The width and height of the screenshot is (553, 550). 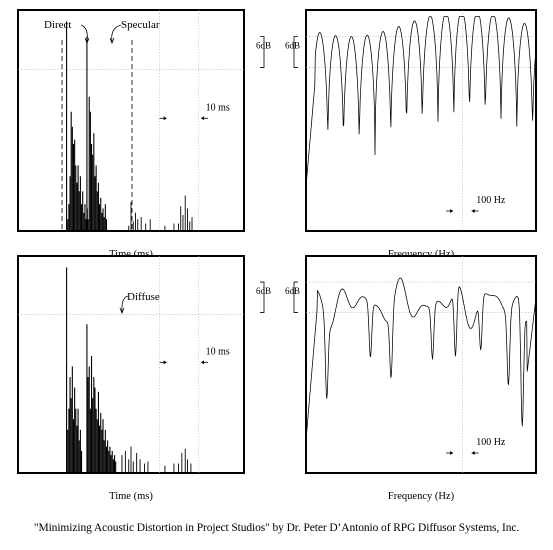 What do you see at coordinates (84, 33) in the screenshot?
I see `annotation-direct-pointer` at bounding box center [84, 33].